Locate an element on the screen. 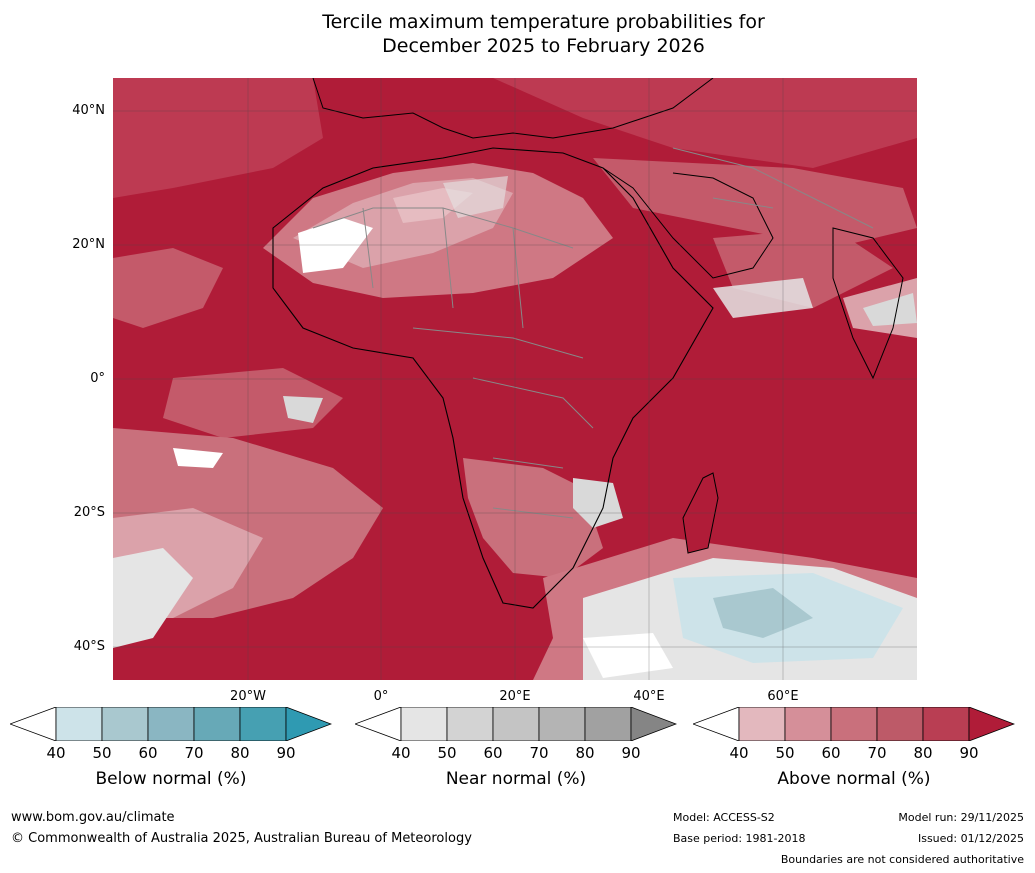 This screenshot has height=873, width=1035. cb-above-tick-80: 80 is located at coordinates (923, 753).